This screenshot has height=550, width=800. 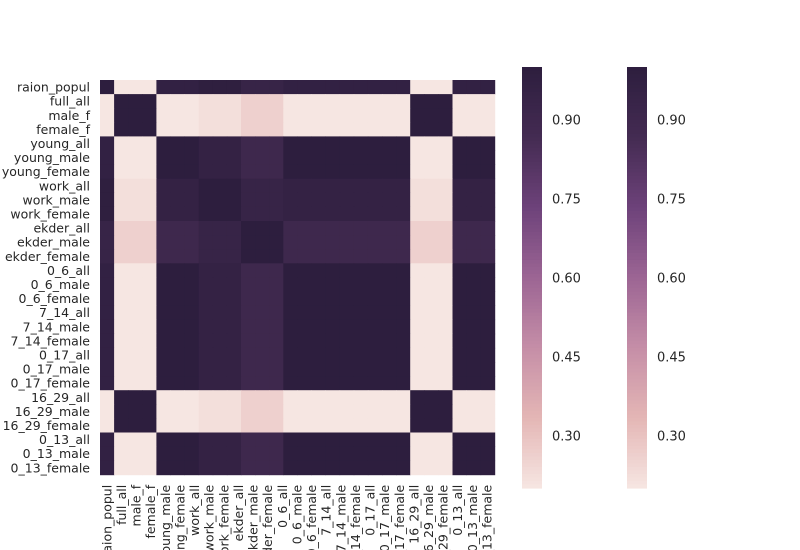 What do you see at coordinates (47, 425) in the screenshot?
I see `y-tick-label: 16_29_female` at bounding box center [47, 425].